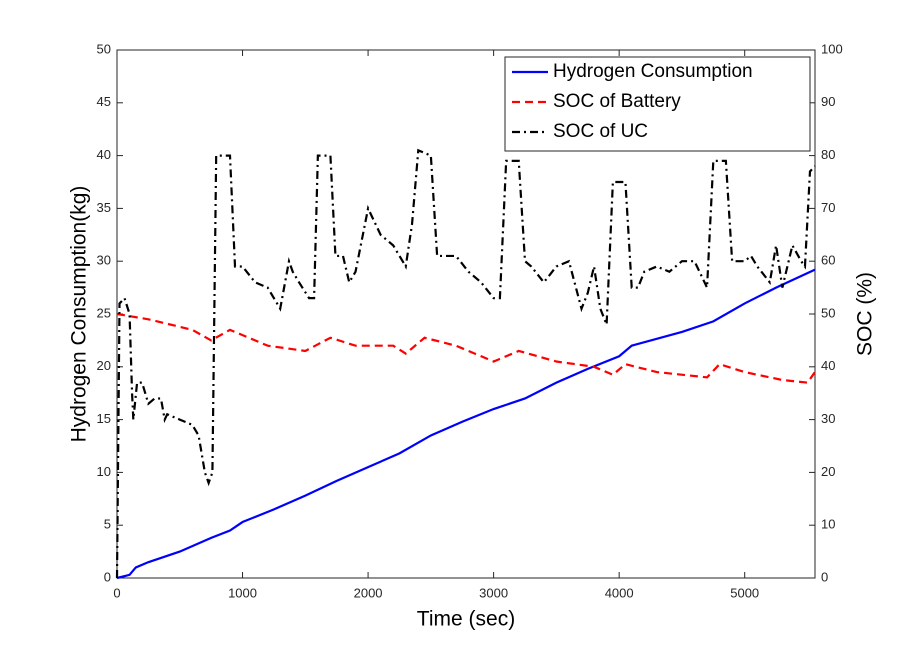 The width and height of the screenshot is (900, 650). I want to click on x-tick-label: 5000, so click(744, 592).